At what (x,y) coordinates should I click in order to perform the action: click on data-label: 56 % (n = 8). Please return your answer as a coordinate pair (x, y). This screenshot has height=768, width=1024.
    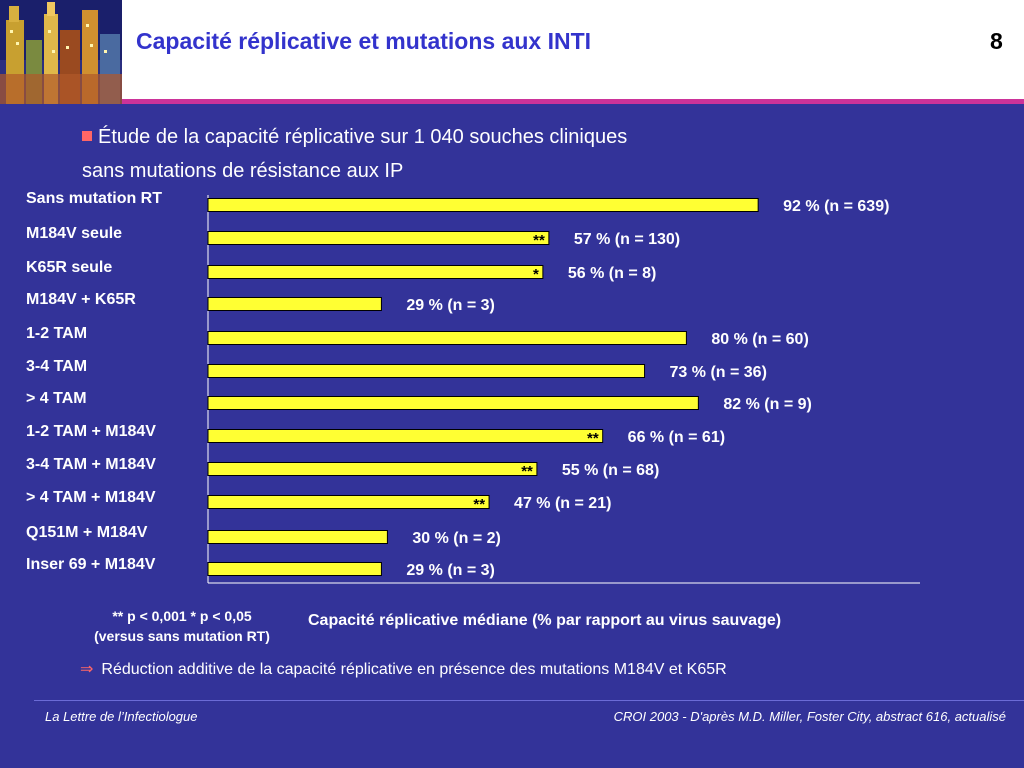
    Looking at the image, I should click on (612, 273).